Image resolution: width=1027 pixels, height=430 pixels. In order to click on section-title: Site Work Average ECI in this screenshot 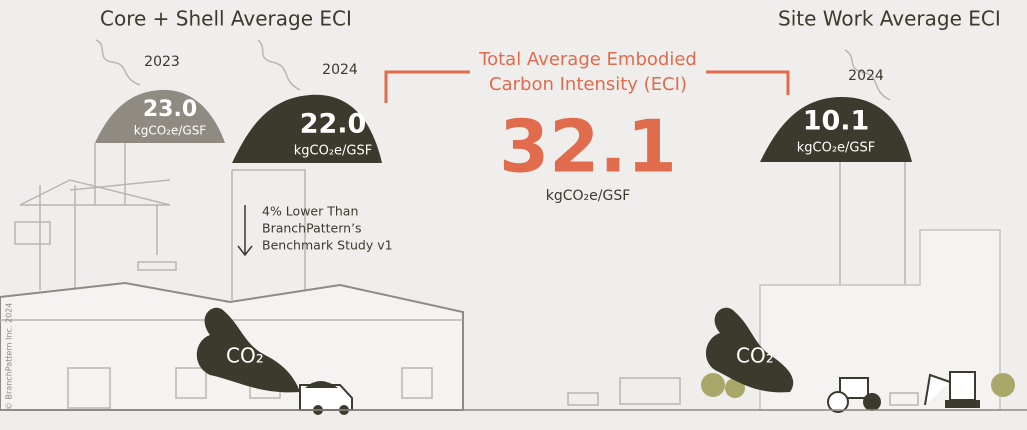, I will do `click(889, 19)`.